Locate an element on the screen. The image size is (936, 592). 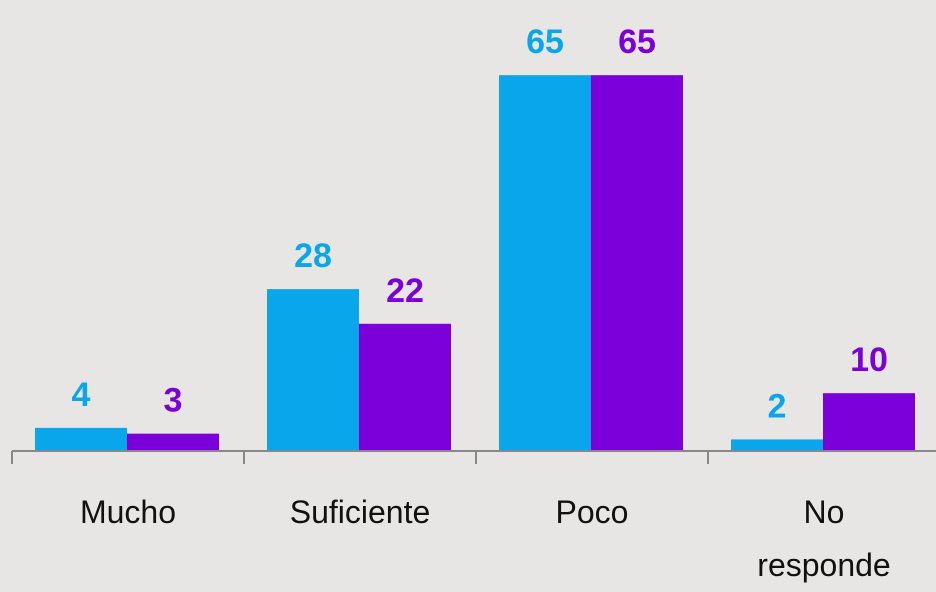
x-tick-label: Suficiente is located at coordinates (360, 512).